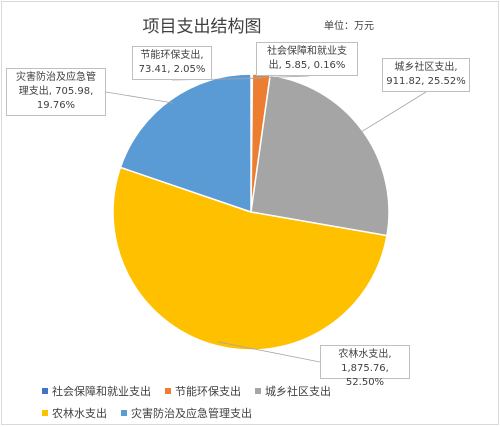 The height and width of the screenshot is (427, 500). What do you see at coordinates (101, 391) in the screenshot?
I see `legend-label: 社会保障和就业支出` at bounding box center [101, 391].